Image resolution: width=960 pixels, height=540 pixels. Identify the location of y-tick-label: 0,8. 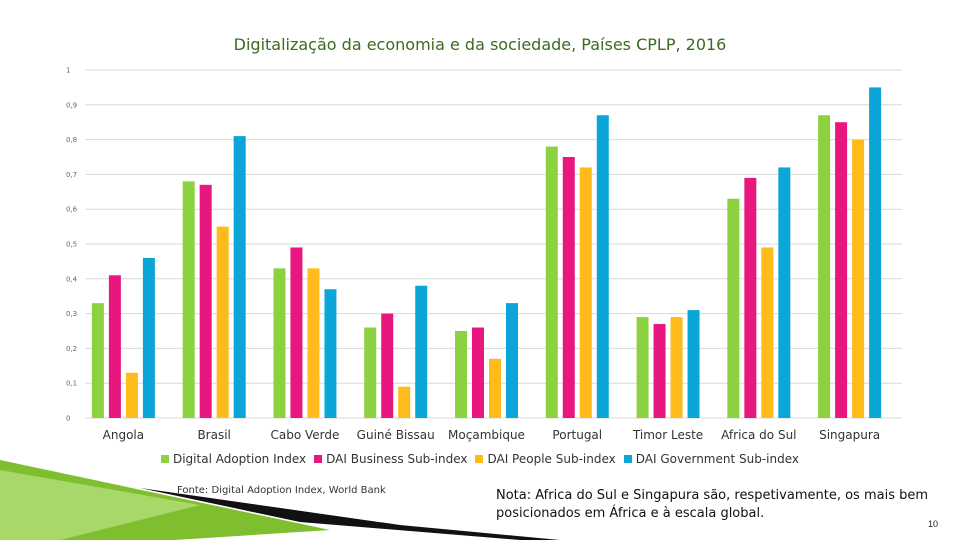
(71, 140).